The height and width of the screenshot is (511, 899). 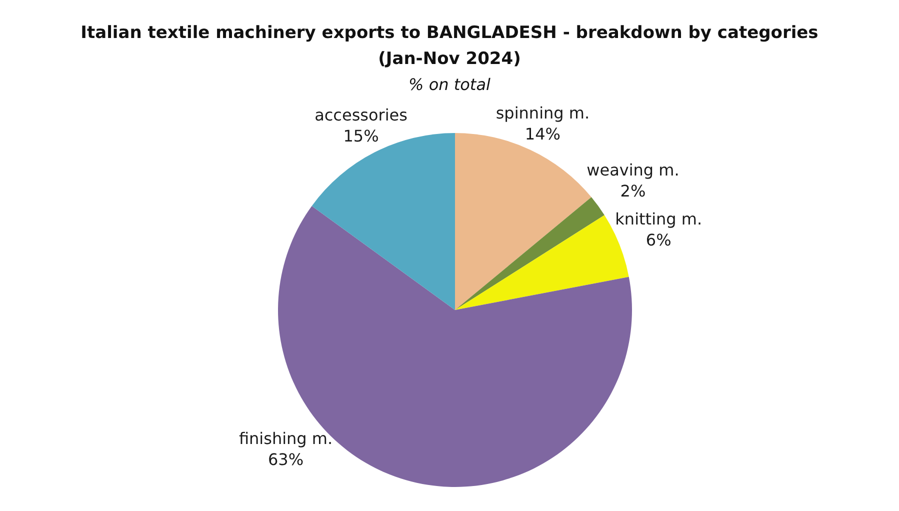 What do you see at coordinates (543, 113) in the screenshot?
I see `slice-label: spinning m.` at bounding box center [543, 113].